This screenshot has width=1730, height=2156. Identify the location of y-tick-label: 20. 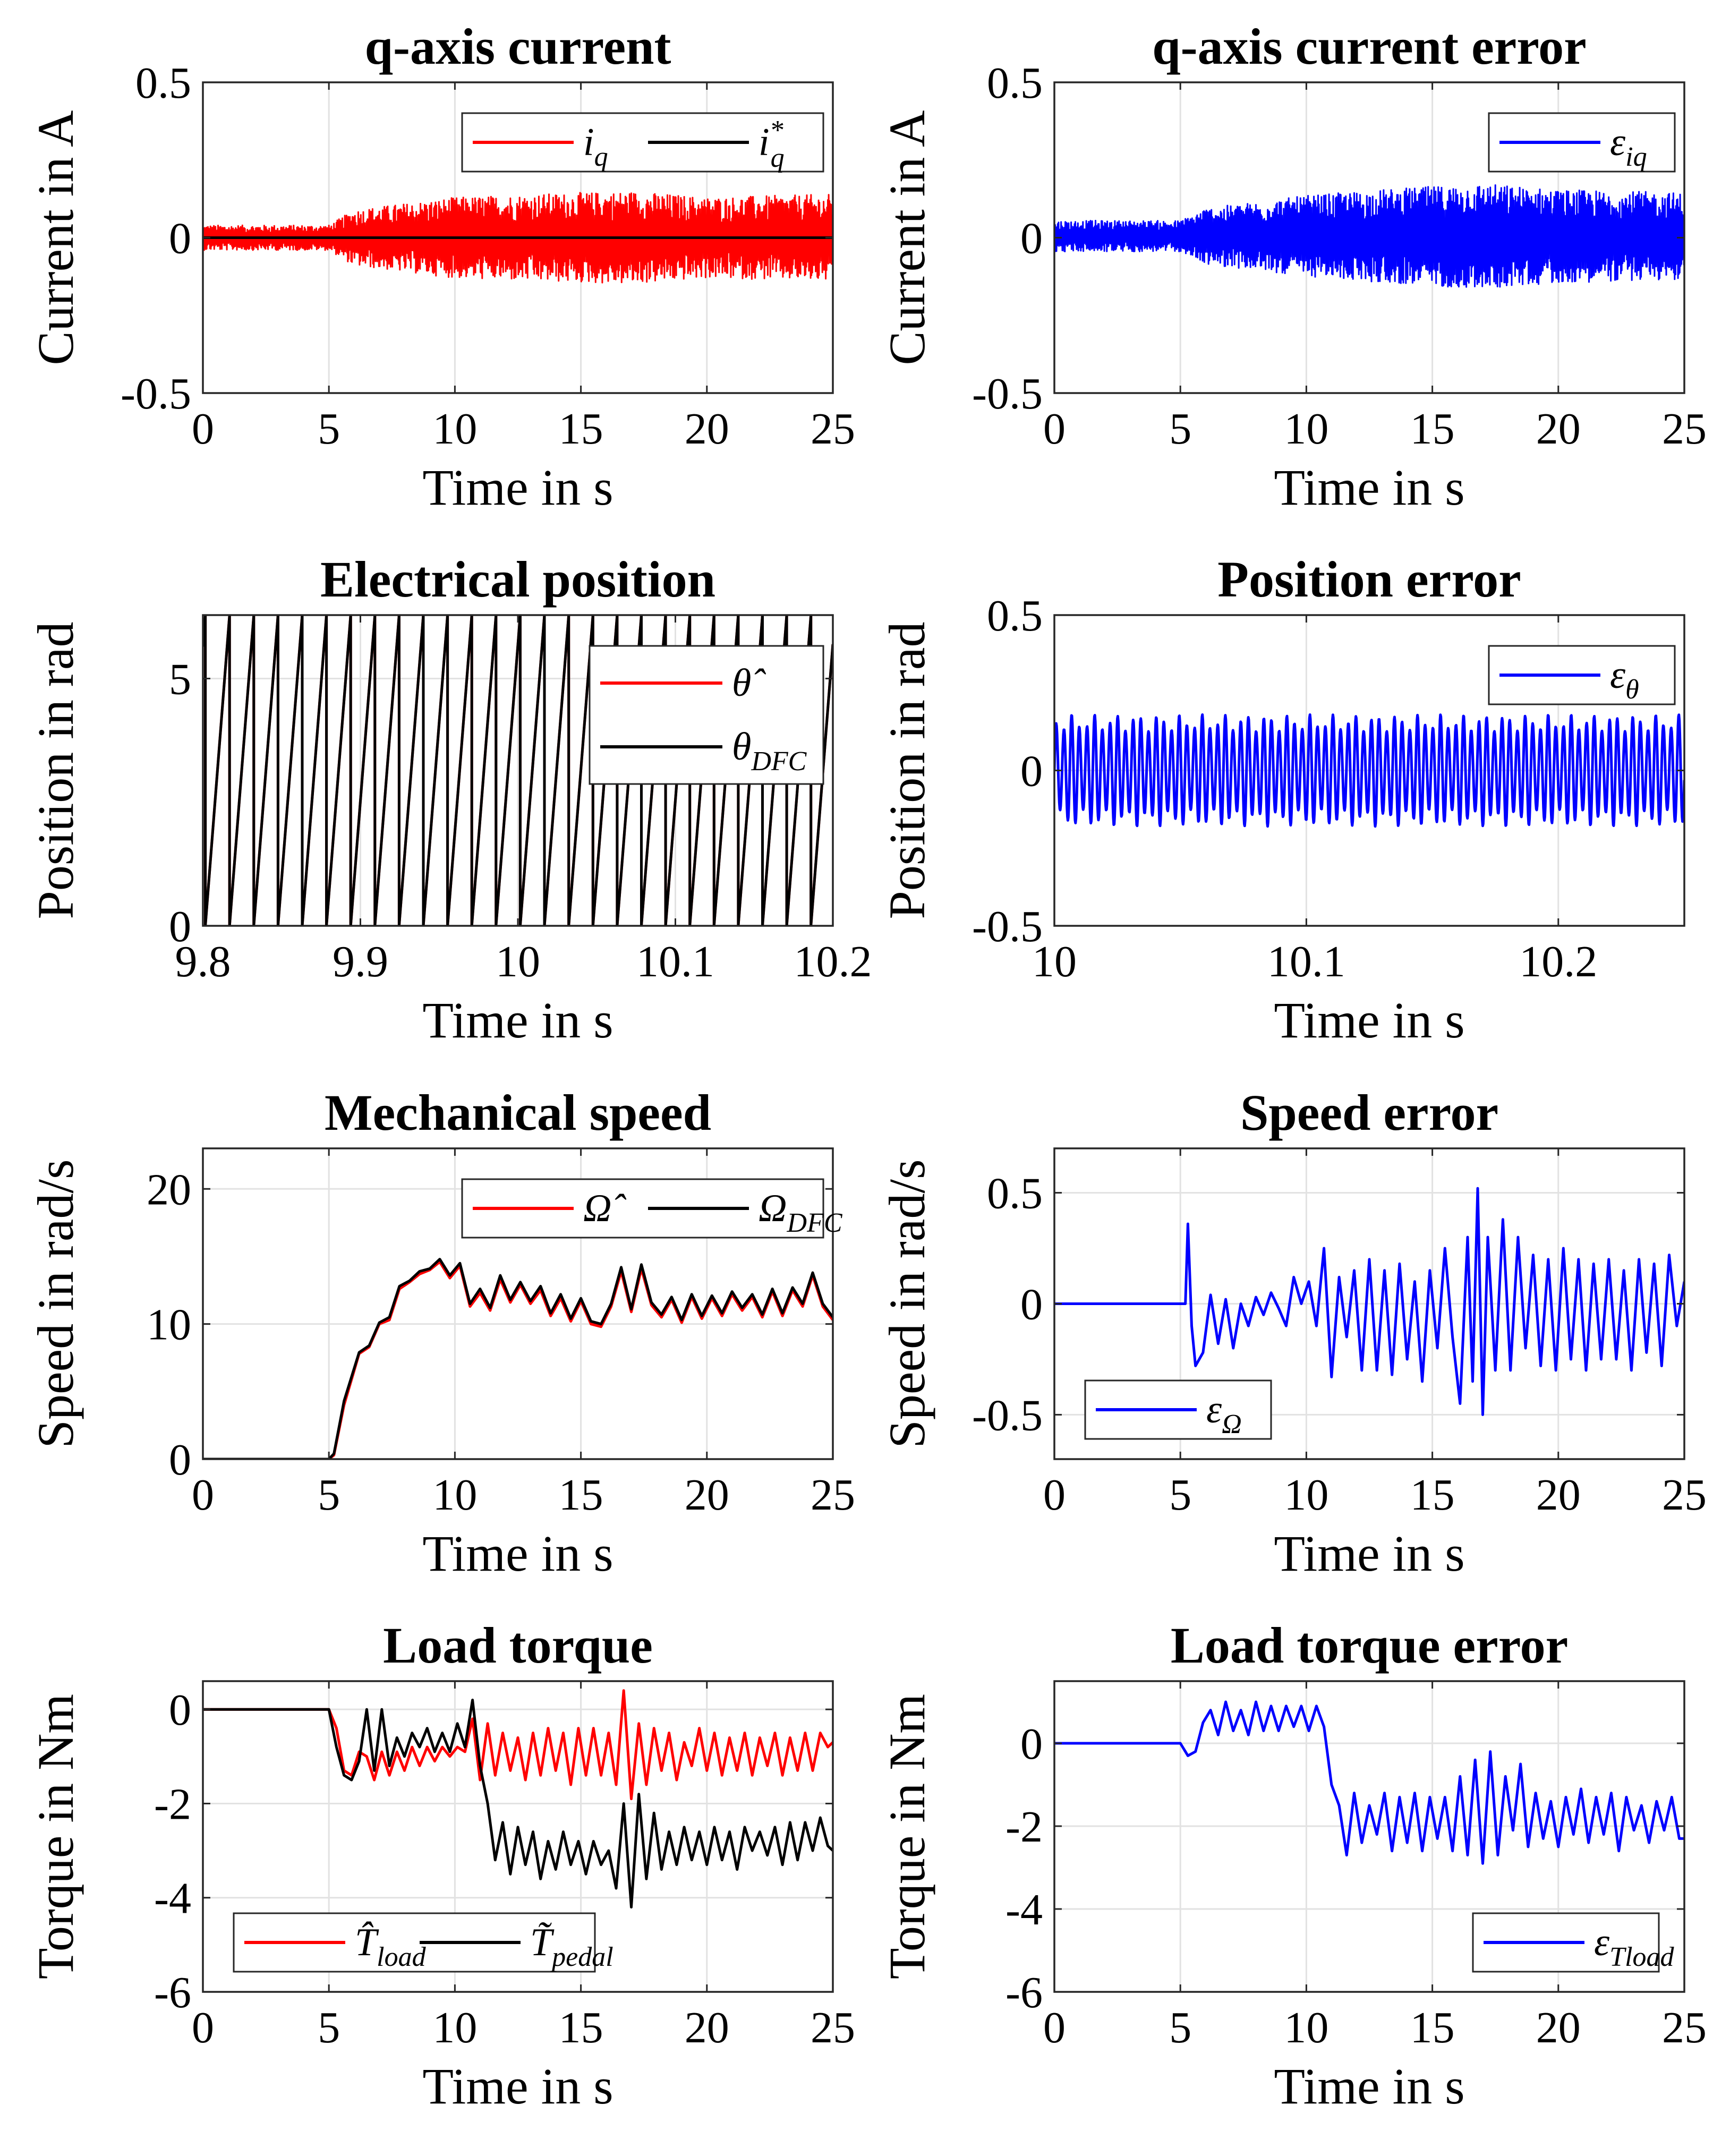
(169, 1189).